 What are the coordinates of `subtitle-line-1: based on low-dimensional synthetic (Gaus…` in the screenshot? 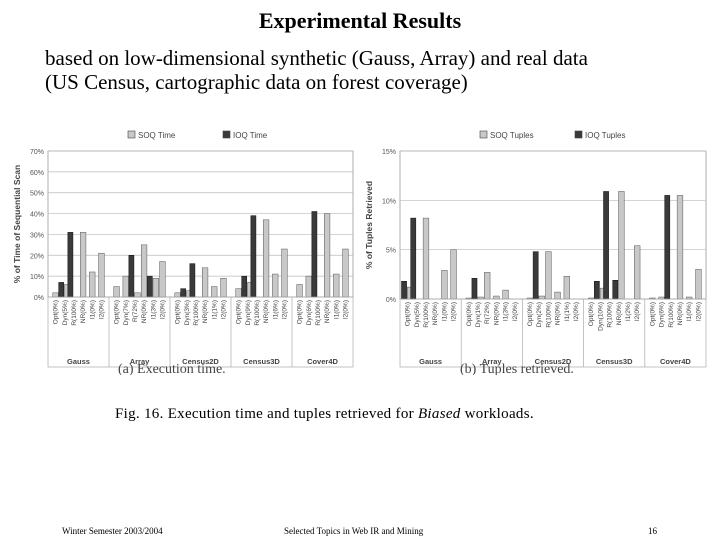 It's located at (316, 58).